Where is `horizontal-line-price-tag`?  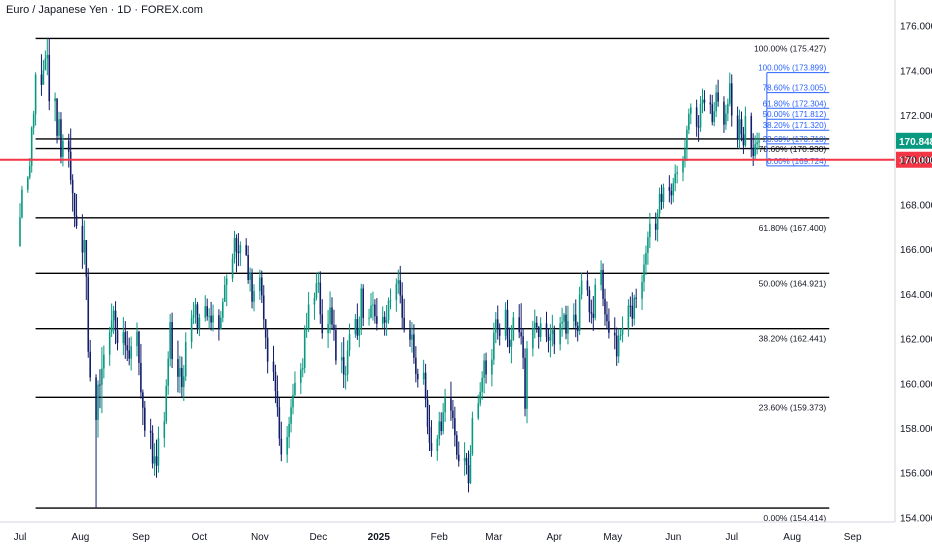 horizontal-line-price-tag is located at coordinates (914, 159).